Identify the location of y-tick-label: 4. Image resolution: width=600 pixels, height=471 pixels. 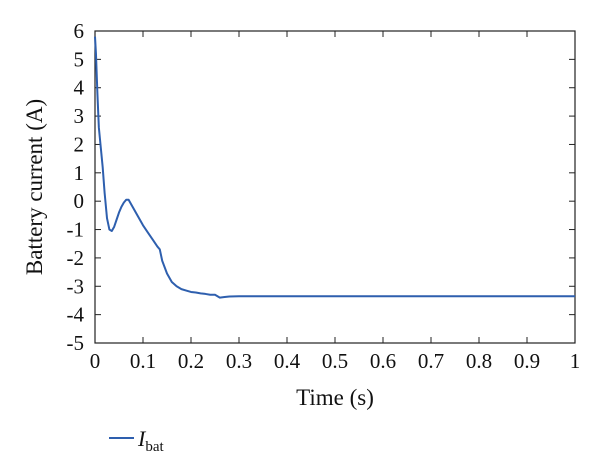
(79, 88).